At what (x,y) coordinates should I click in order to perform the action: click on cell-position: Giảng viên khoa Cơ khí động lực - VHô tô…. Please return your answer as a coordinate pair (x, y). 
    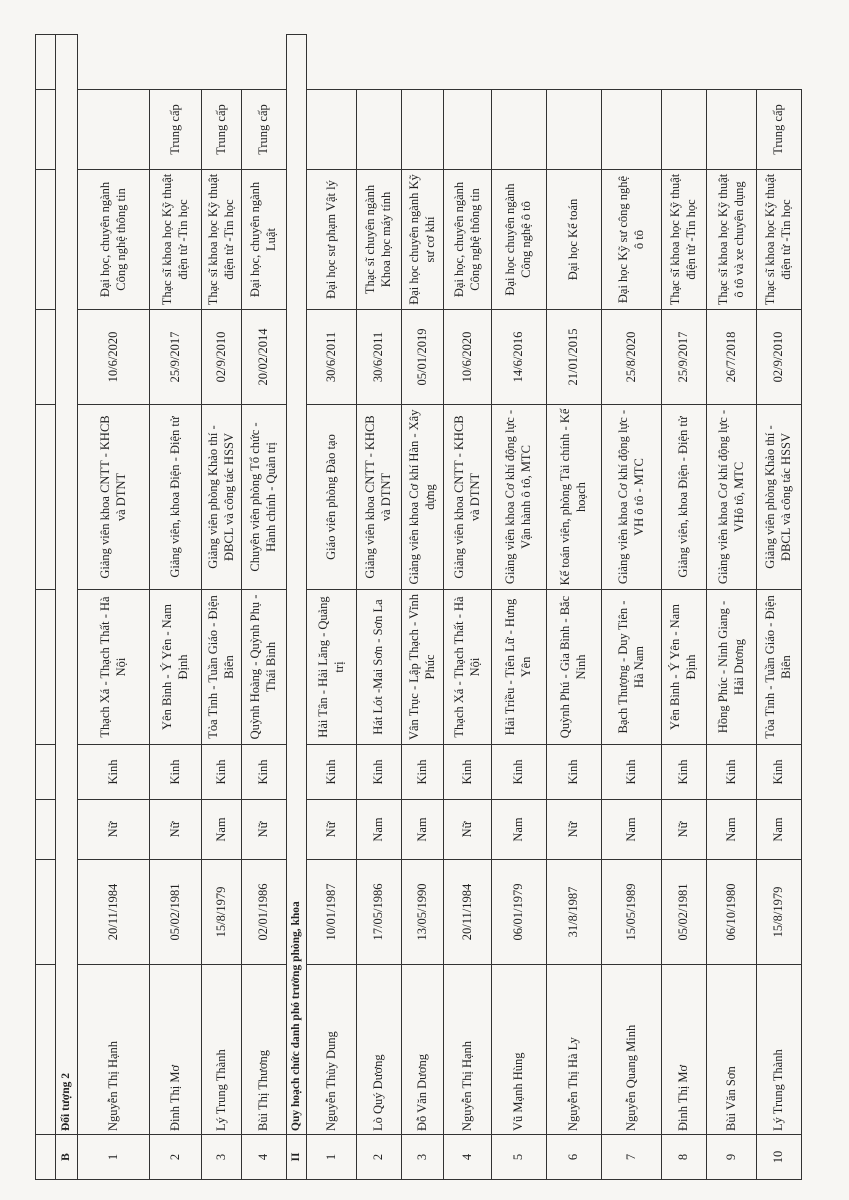
    Looking at the image, I should click on (731, 497).